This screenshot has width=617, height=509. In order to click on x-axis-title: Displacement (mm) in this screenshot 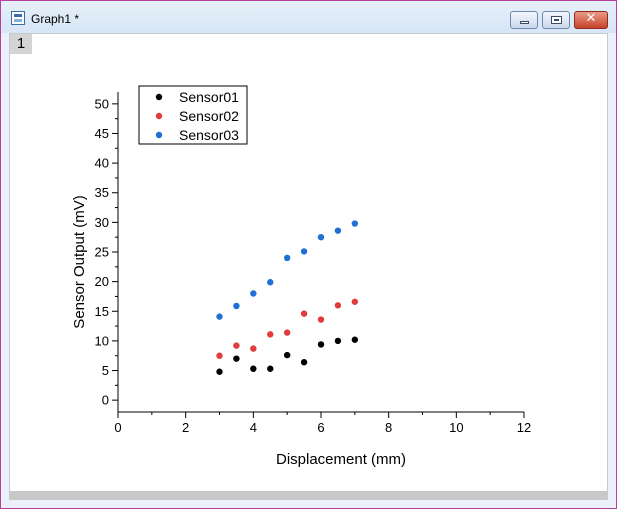, I will do `click(341, 459)`.